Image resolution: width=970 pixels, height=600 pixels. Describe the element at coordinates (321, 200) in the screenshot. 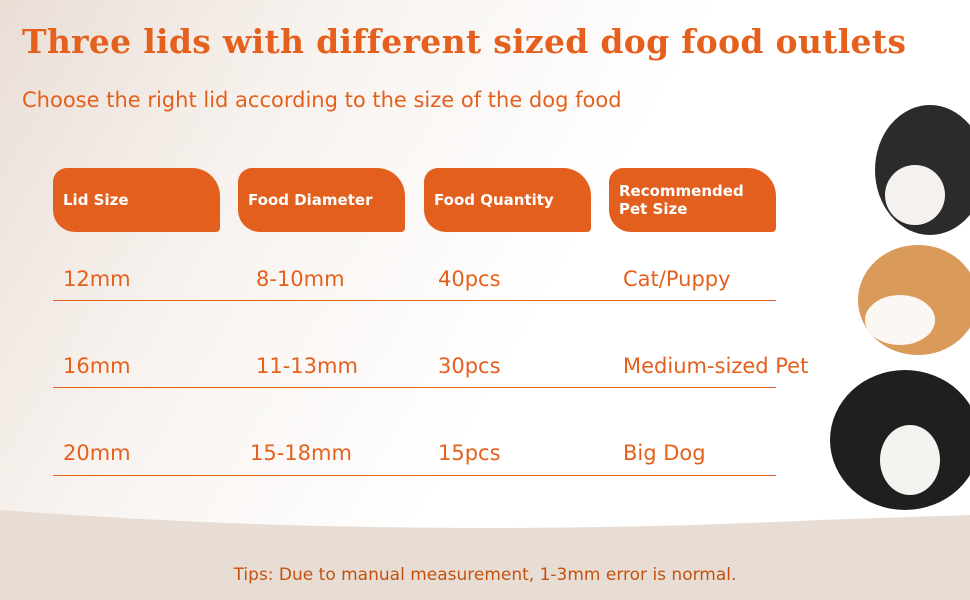

I see `column-header: Food Diameter` at that location.